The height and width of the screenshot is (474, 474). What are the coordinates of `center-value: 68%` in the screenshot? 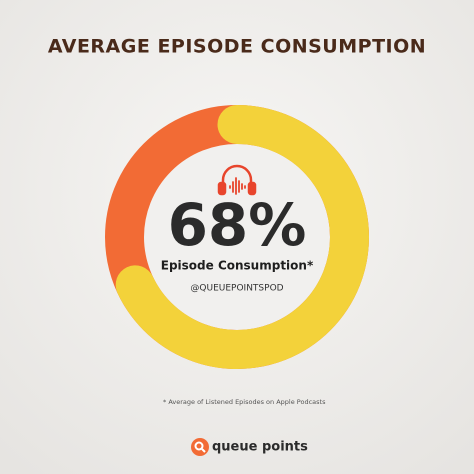 It's located at (237, 225).